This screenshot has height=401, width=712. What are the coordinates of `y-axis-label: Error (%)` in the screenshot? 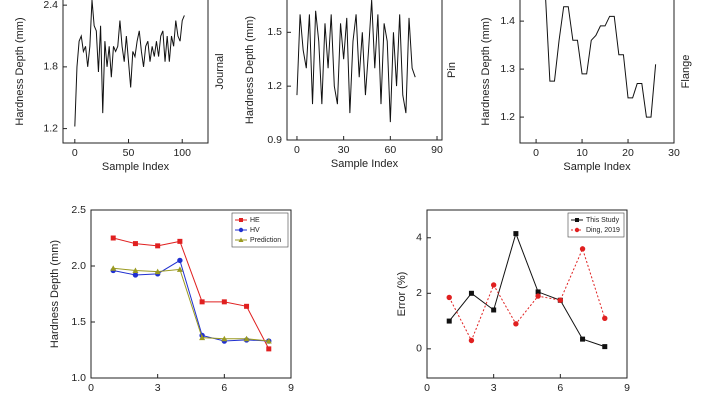 It's located at (402, 294).